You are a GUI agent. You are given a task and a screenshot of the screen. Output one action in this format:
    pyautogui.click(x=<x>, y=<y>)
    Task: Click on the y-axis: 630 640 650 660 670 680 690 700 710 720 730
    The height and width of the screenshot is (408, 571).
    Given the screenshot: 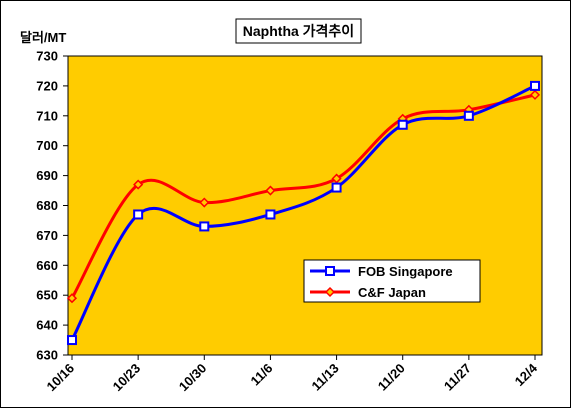 What is the action you would take?
    pyautogui.click(x=52, y=206)
    